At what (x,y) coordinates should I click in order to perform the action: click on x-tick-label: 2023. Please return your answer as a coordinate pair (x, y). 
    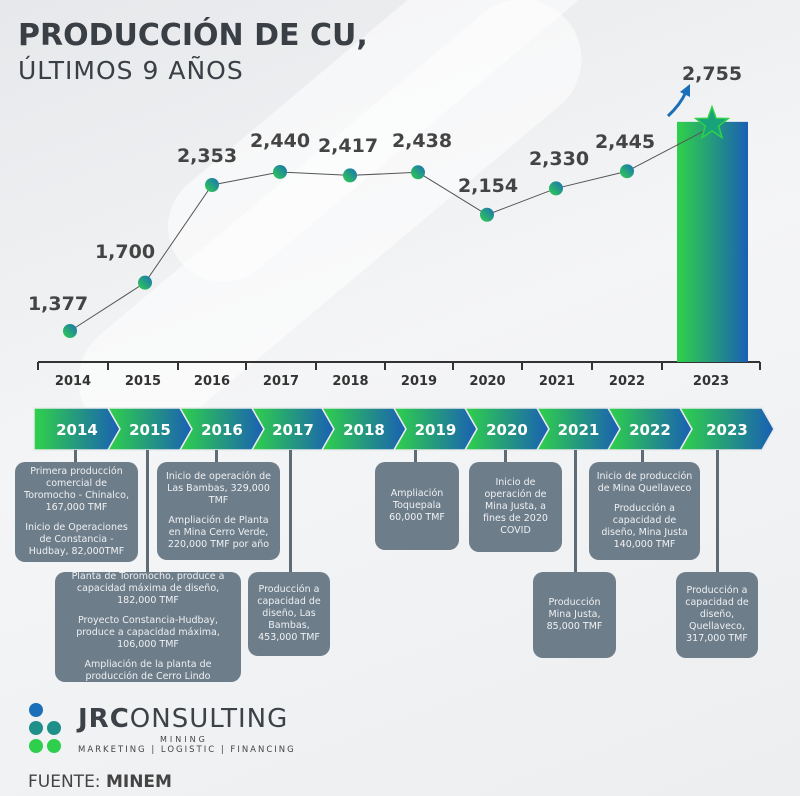
    Looking at the image, I should click on (711, 381).